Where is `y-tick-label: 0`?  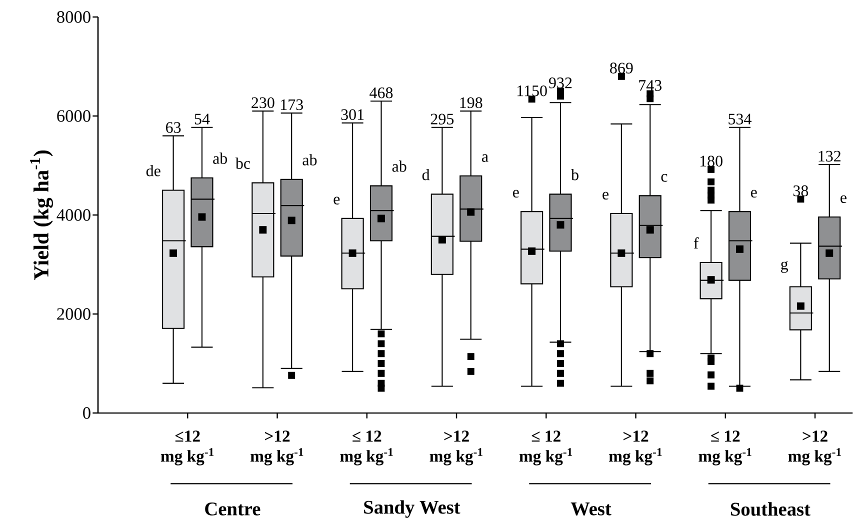
y-tick-label: 0 is located at coordinates (86, 413).